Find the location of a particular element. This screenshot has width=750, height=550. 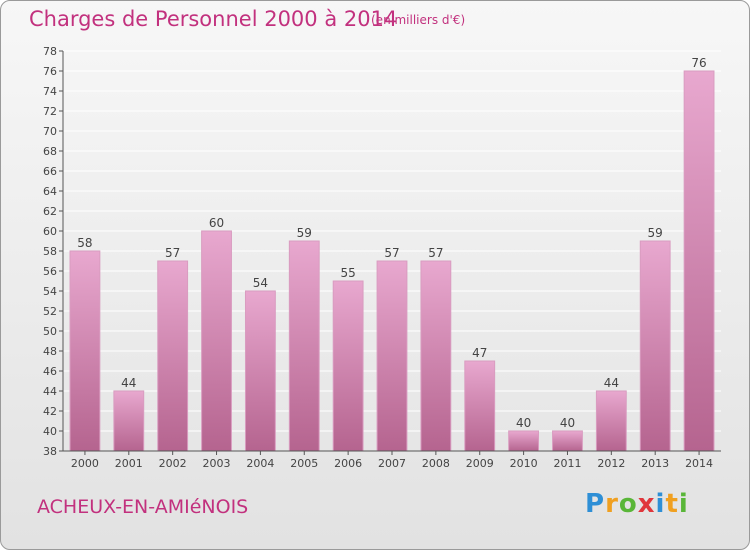

y-tick-label: 66 is located at coordinates (50, 171).